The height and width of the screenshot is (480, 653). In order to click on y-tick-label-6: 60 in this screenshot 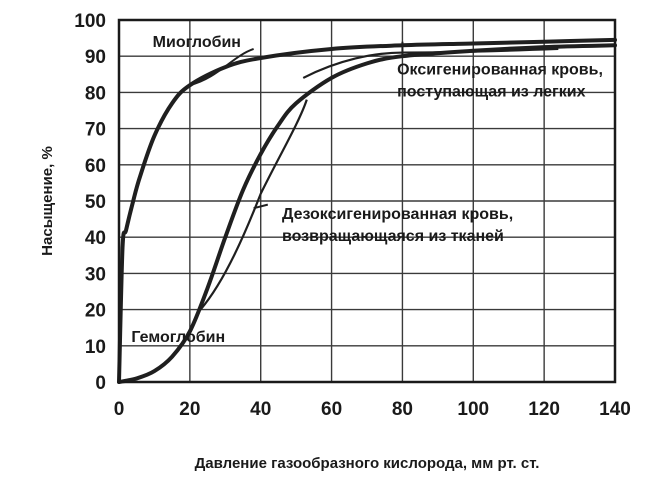, I will do `click(95, 166)`.